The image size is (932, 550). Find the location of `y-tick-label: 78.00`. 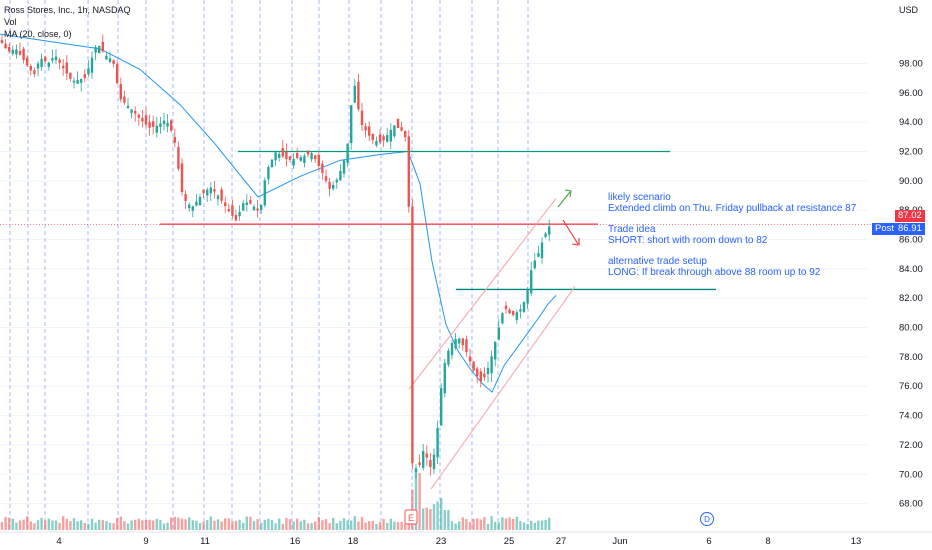

y-tick-label: 78.00 is located at coordinates (911, 357).